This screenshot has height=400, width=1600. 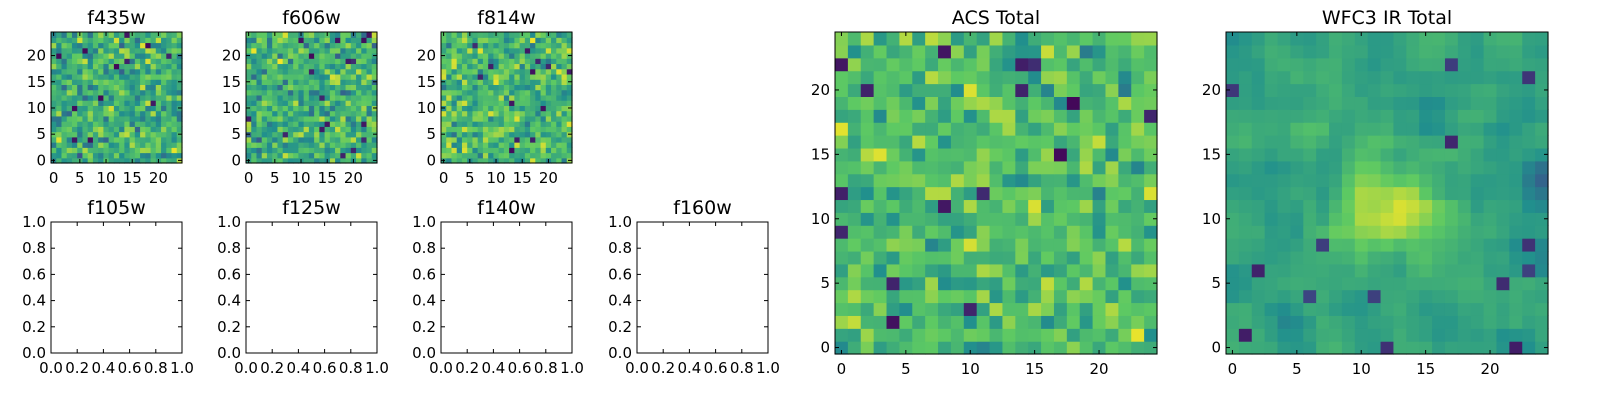 I want to click on y-tick-label: 5, so click(x=825, y=283).